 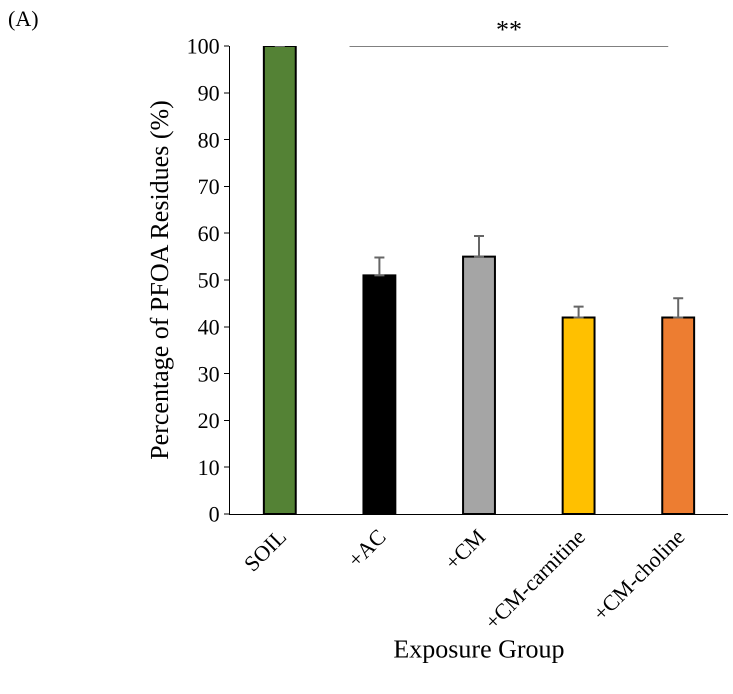 What do you see at coordinates (209, 421) in the screenshot?
I see `y-tick-label: 20` at bounding box center [209, 421].